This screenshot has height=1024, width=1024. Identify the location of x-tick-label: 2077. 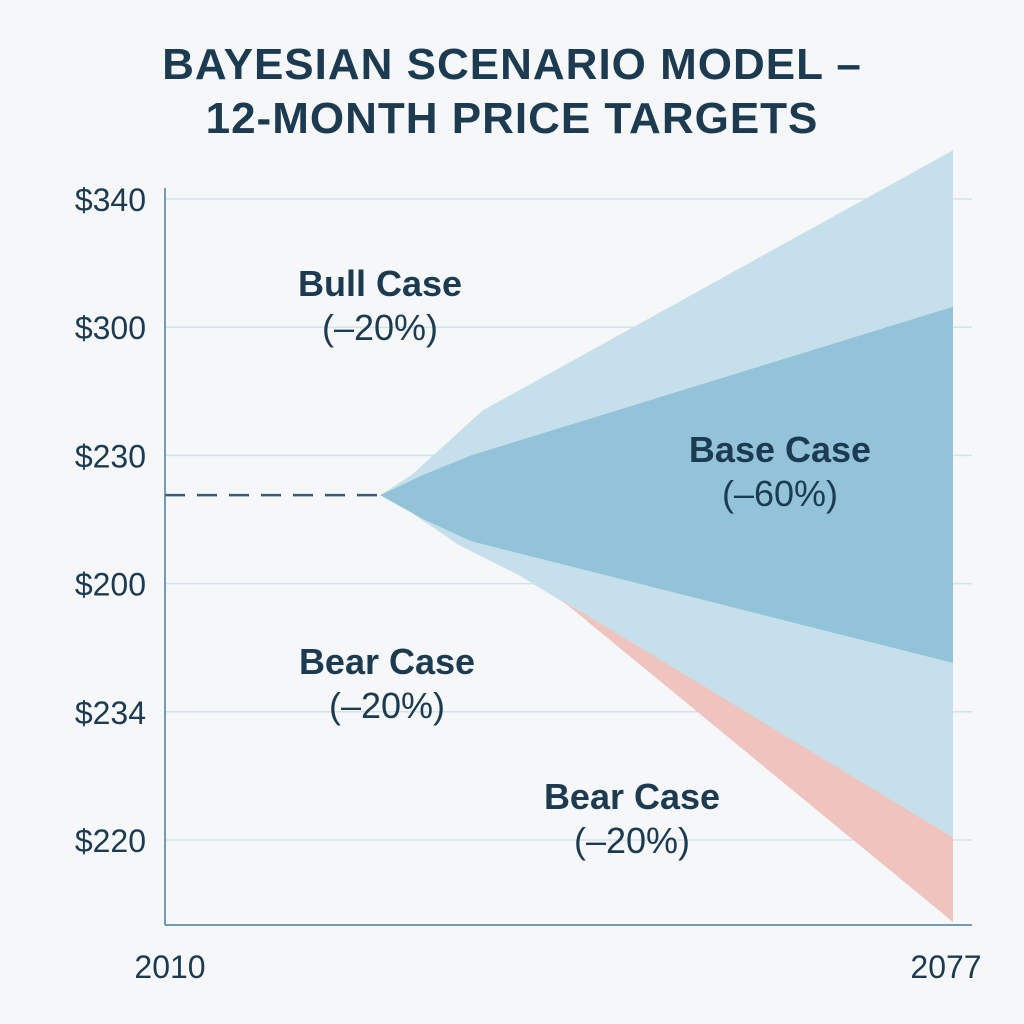
(945, 967).